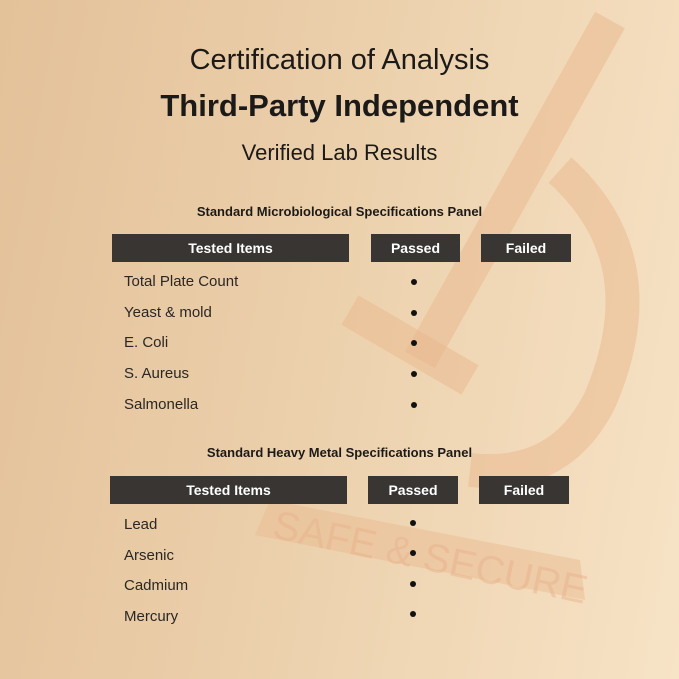 The width and height of the screenshot is (679, 679). Describe the element at coordinates (146, 342) in the screenshot. I see `table-row-item: E. Coli` at that location.